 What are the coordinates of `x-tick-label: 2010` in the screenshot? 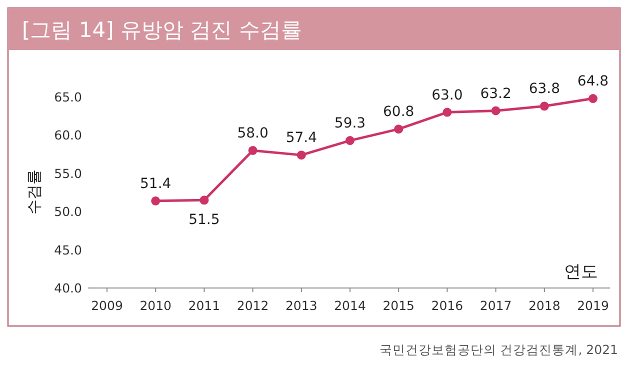 It's located at (156, 305).